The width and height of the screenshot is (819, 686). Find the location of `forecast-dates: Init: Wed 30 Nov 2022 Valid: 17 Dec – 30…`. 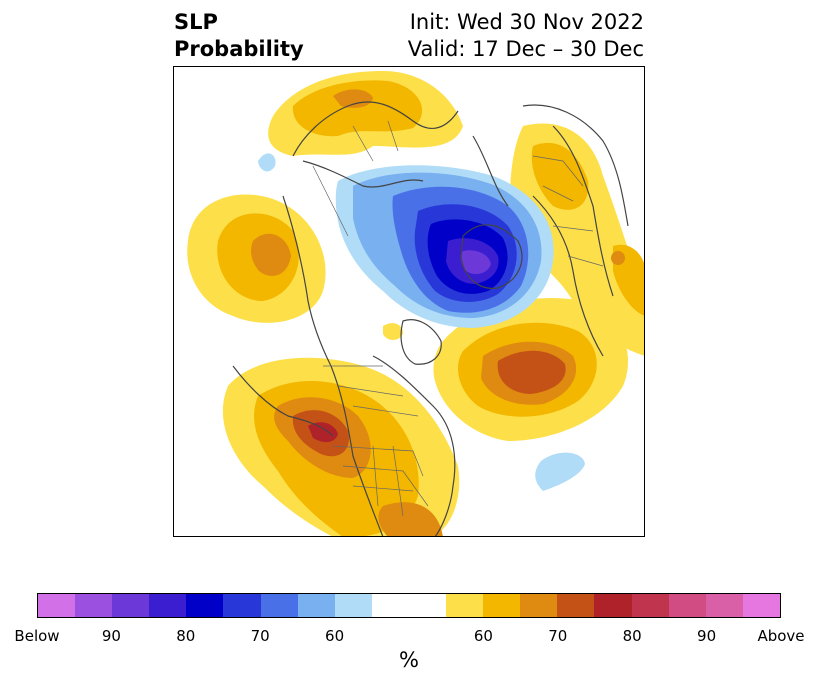

forecast-dates: Init: Wed 30 Nov 2022 Valid: 17 Dec – 30… is located at coordinates (526, 36).